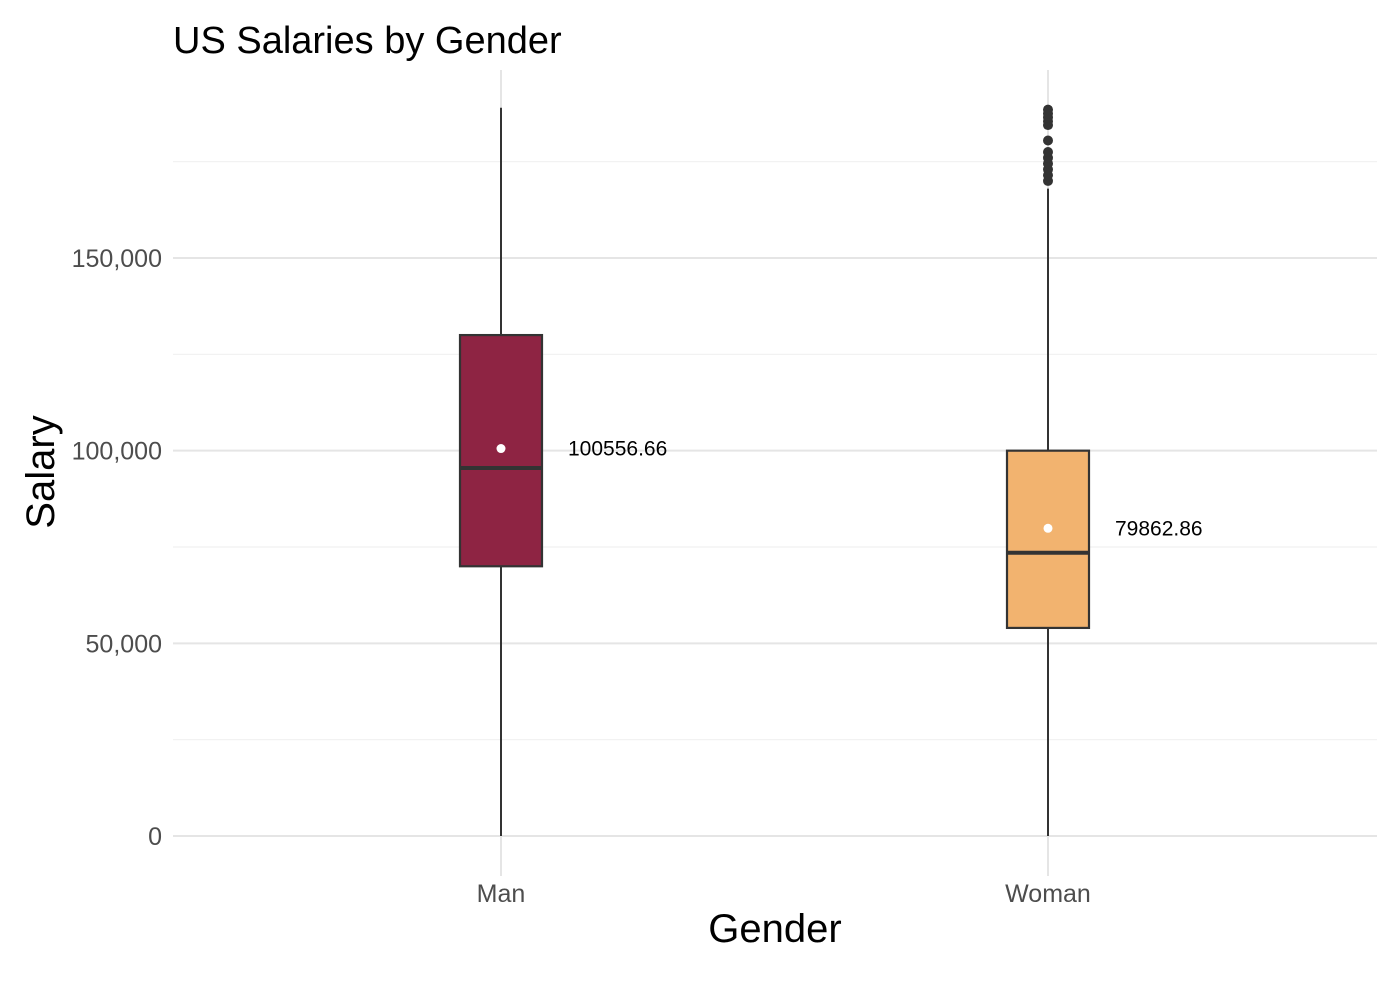 The width and height of the screenshot is (1398, 983). What do you see at coordinates (501, 894) in the screenshot?
I see `x-tick-label: Man` at bounding box center [501, 894].